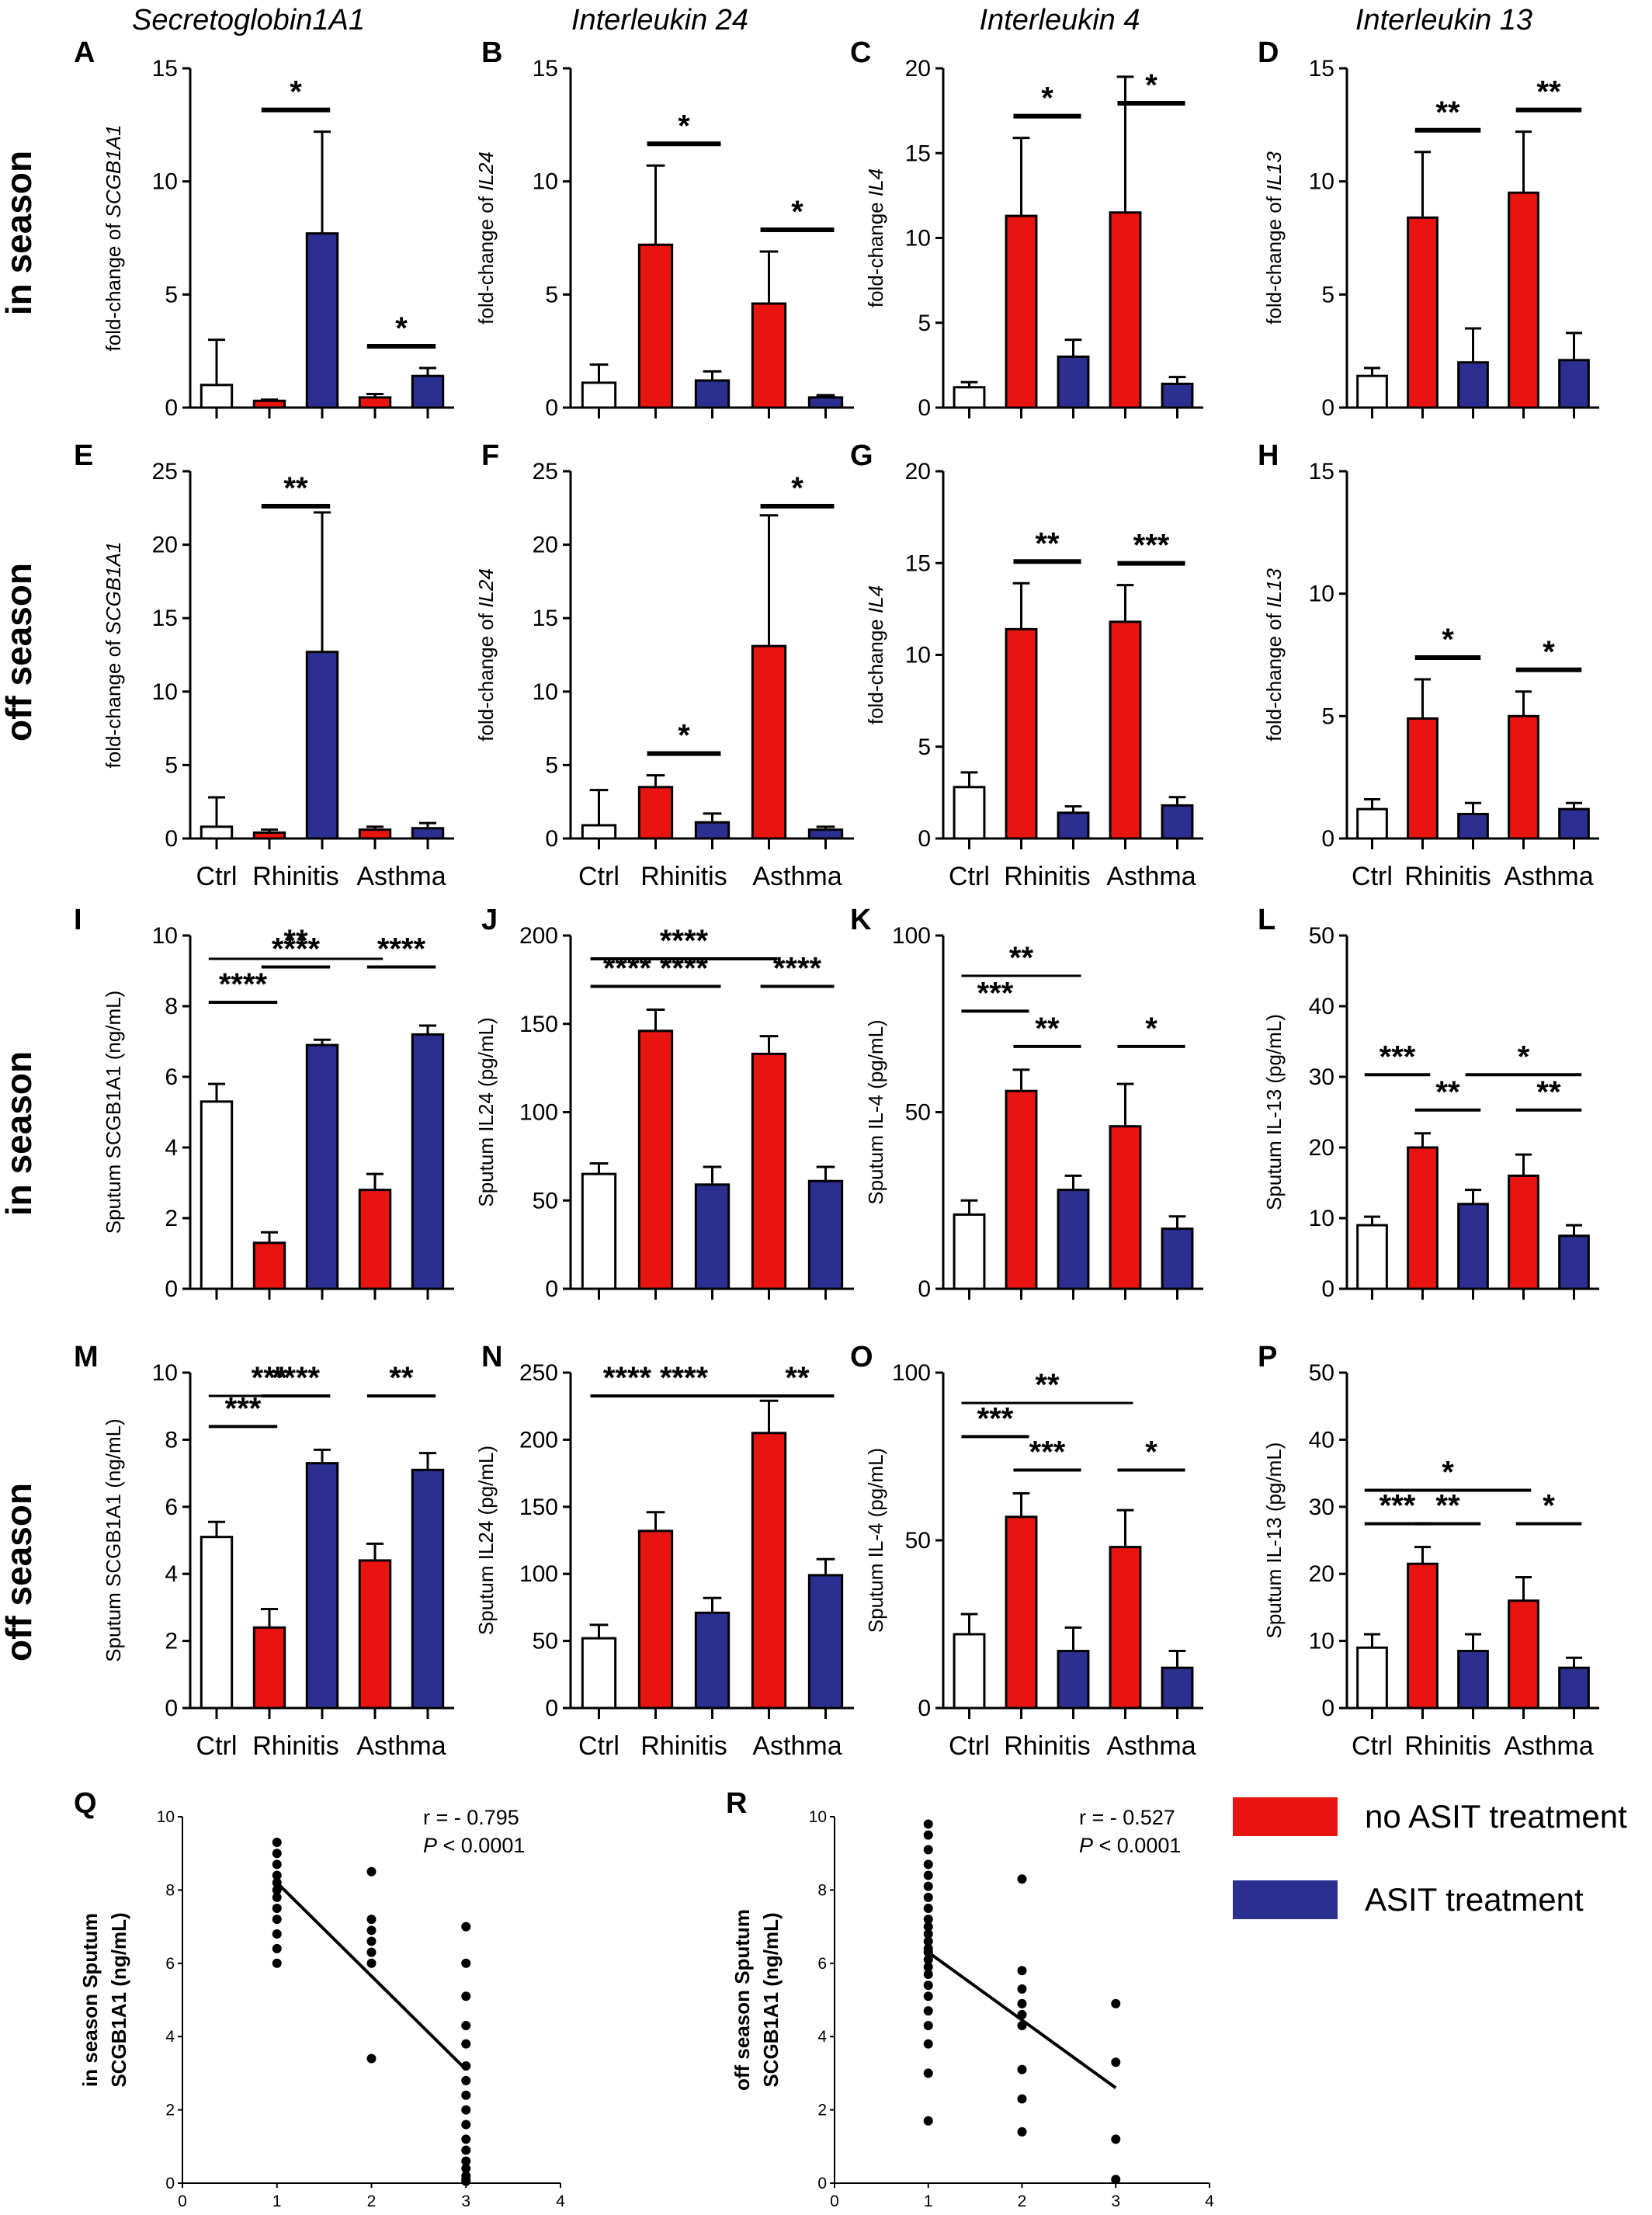 The height and width of the screenshot is (2215, 1652). I want to click on row-label-in-season-1: in season, so click(19, 233).